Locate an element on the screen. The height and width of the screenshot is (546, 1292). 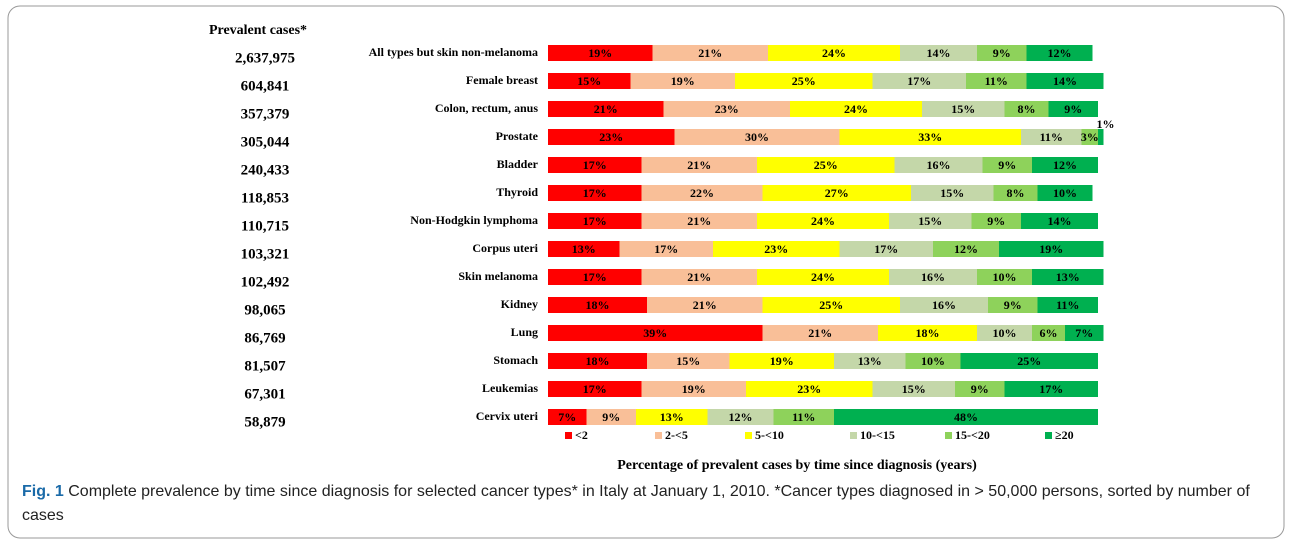
data-label: 18% is located at coordinates (928, 333).